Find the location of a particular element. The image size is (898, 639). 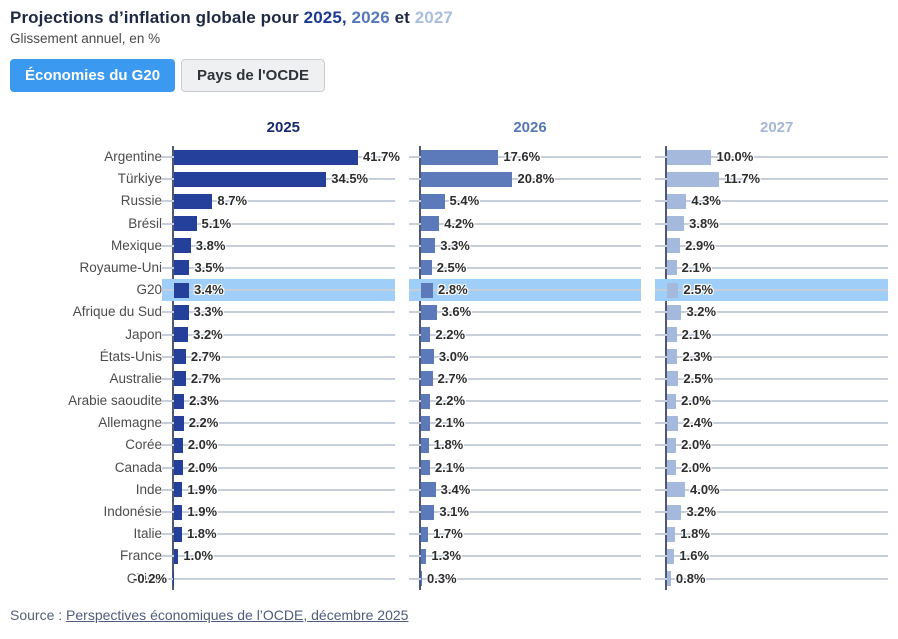

bar-row: 2.7% is located at coordinates (525, 379).